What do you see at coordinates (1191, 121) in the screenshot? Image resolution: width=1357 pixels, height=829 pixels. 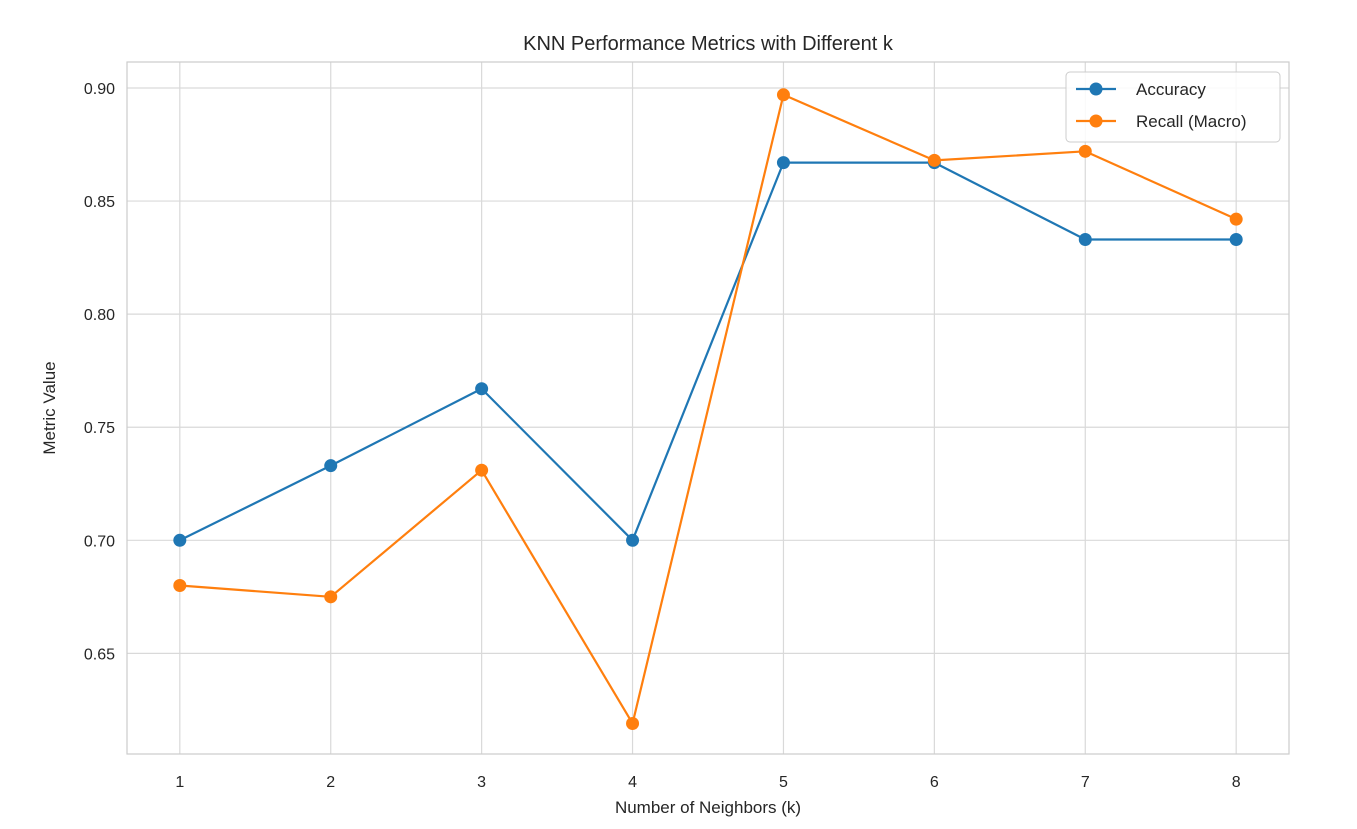 I see `legend-label-recall: Recall (Macro)` at bounding box center [1191, 121].